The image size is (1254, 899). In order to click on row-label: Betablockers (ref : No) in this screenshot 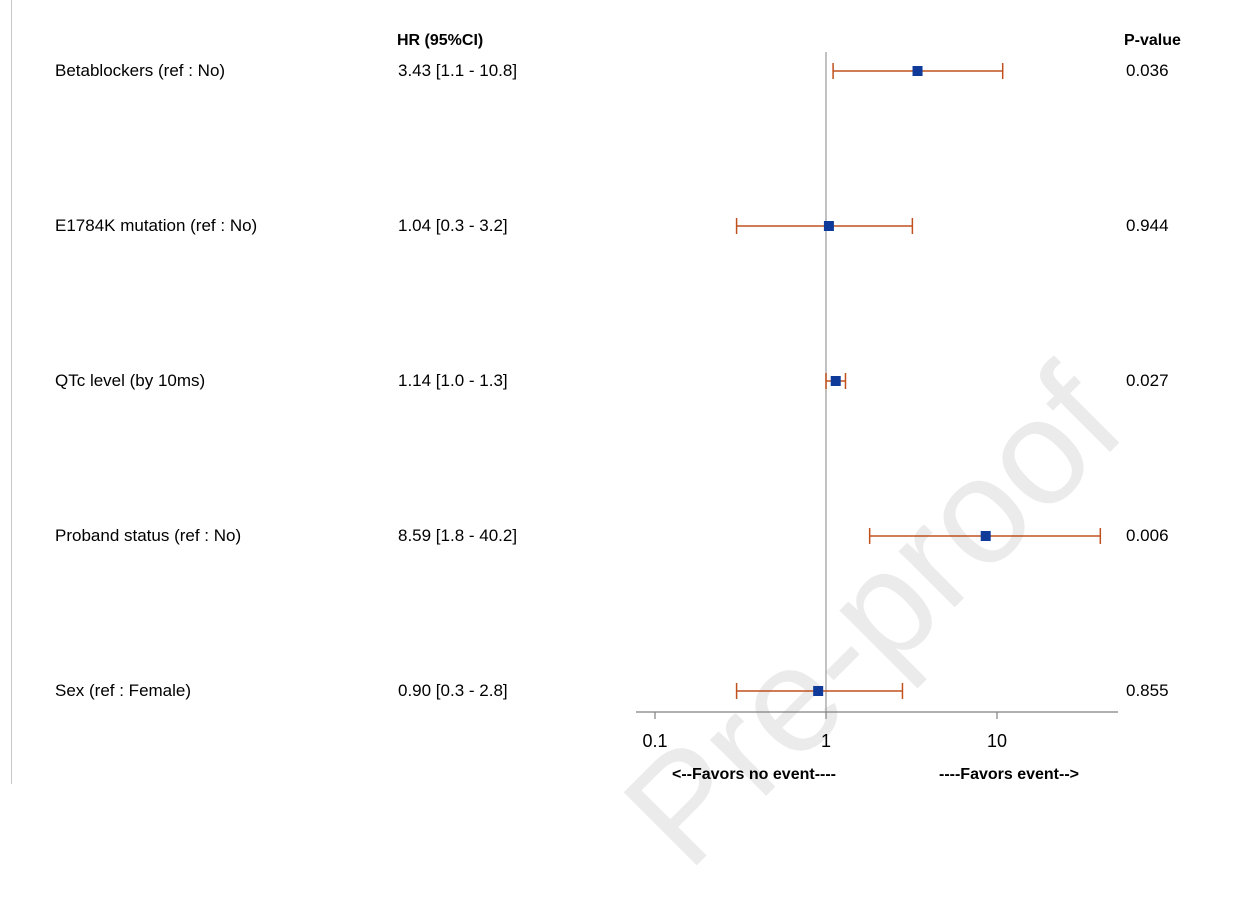, I will do `click(140, 70)`.